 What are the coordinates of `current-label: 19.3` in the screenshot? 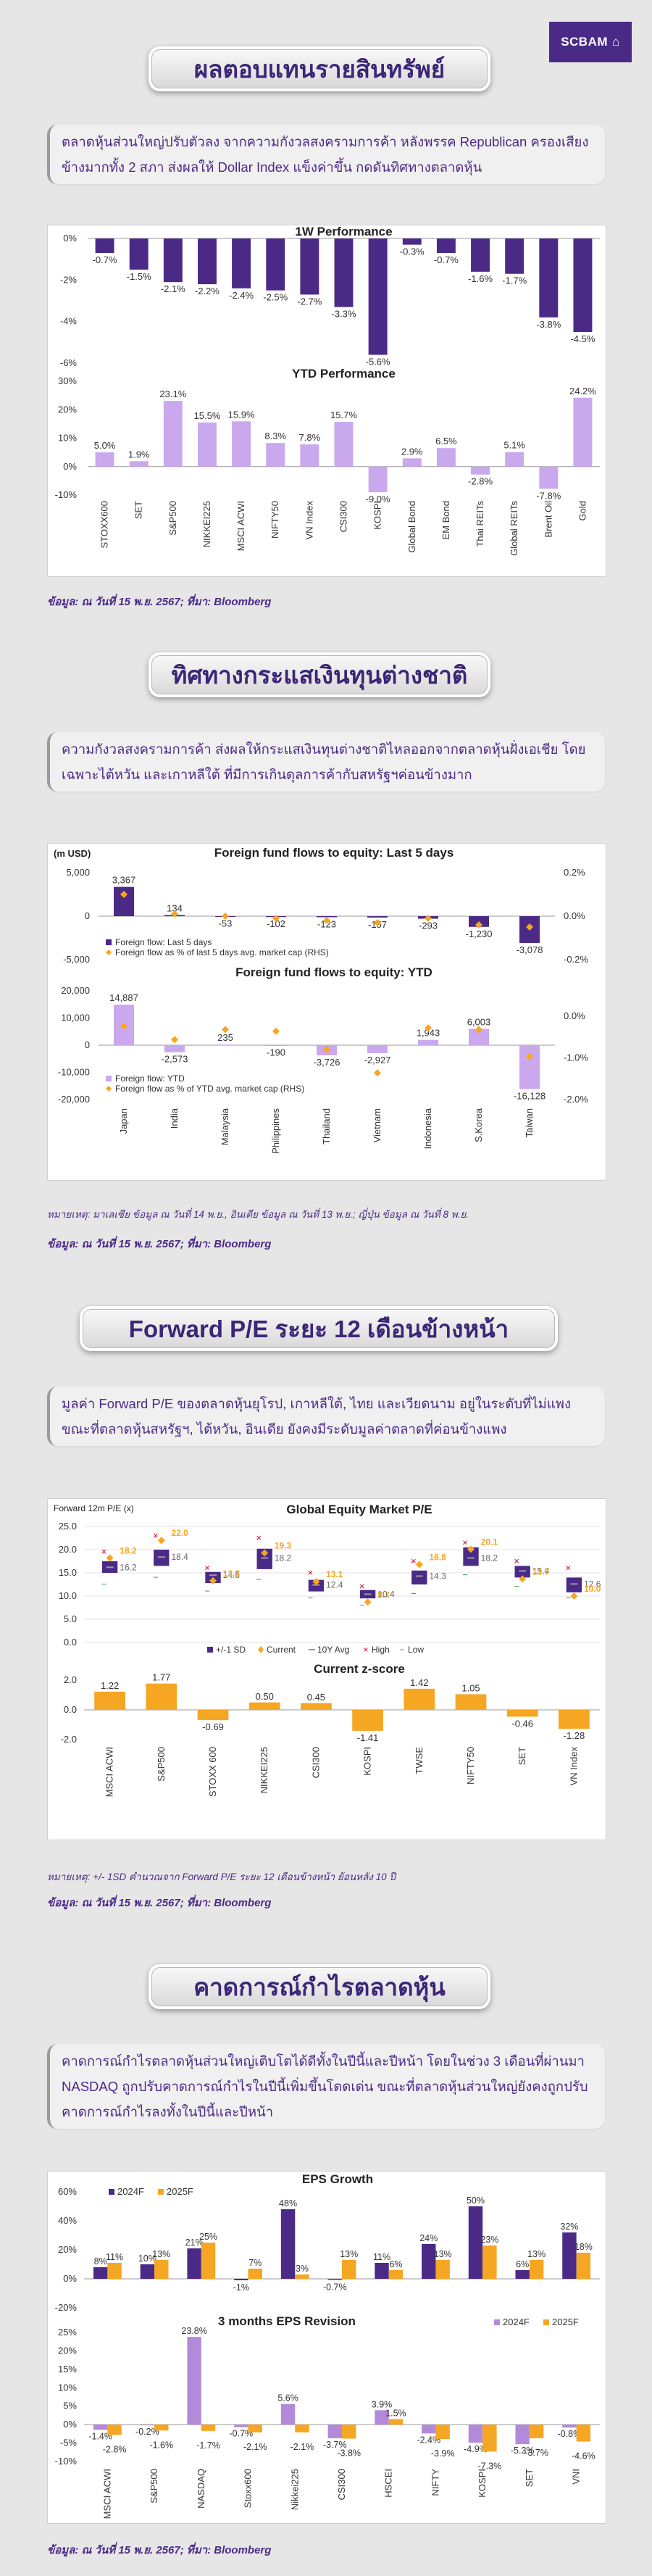 It's located at (283, 1545).